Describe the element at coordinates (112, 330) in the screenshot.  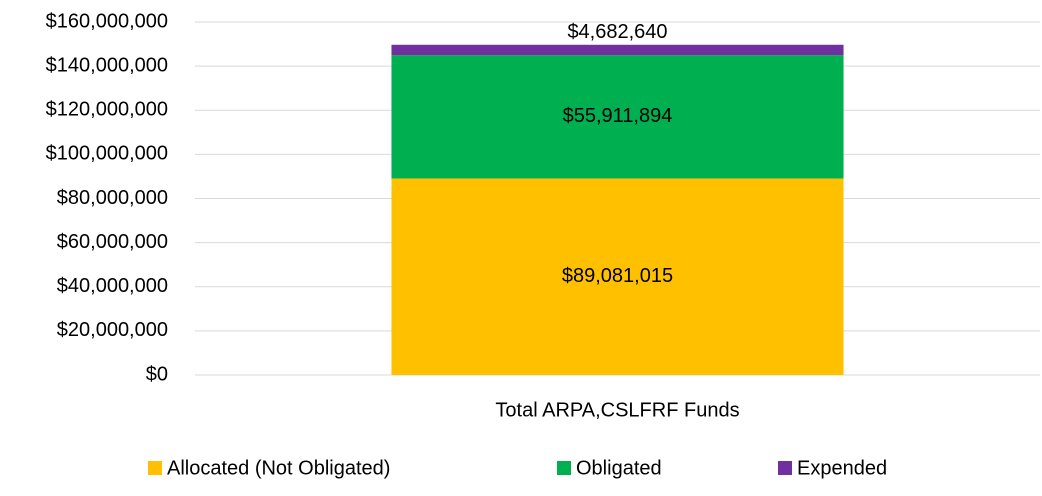
I see `y-tick-label: $20,000,000` at that location.